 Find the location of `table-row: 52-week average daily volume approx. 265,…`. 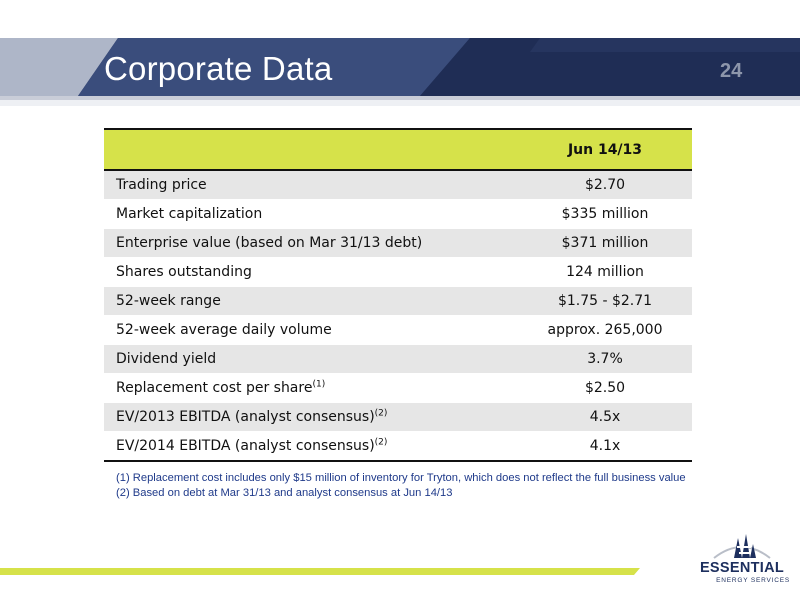

table-row: 52-week average daily volume approx. 265,… is located at coordinates (398, 330).